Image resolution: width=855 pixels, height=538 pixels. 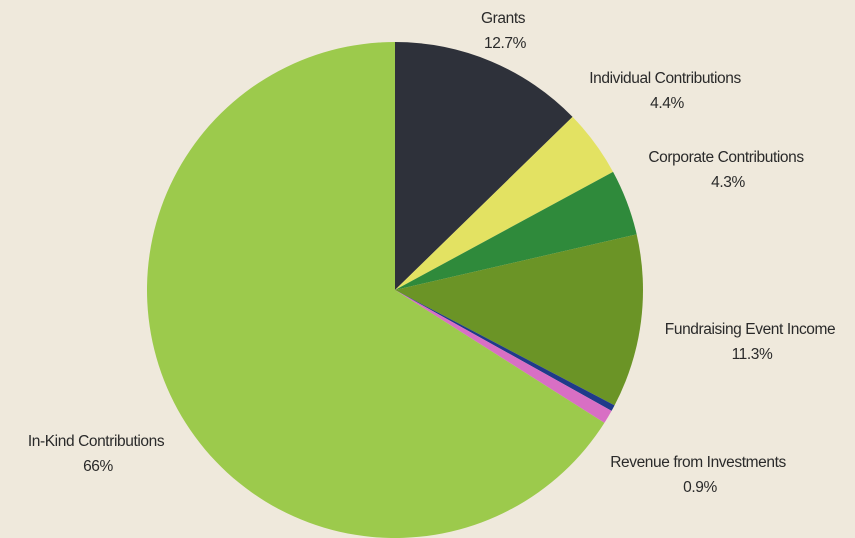 What do you see at coordinates (727, 170) in the screenshot?
I see `label-corporate-contributions: Corporate Contributions 4.3%` at bounding box center [727, 170].